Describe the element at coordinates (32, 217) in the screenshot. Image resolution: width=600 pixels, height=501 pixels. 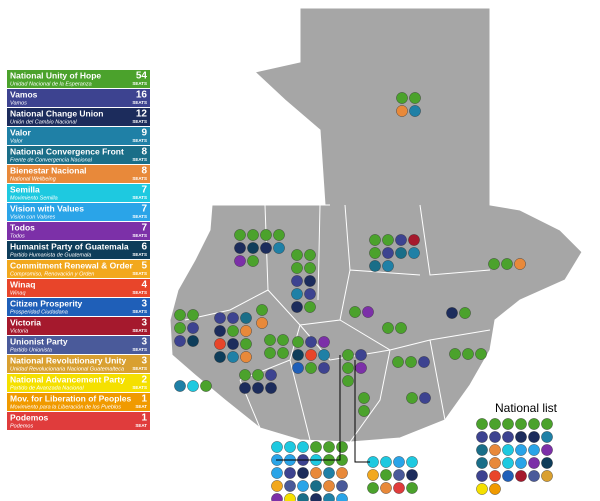
I see `party-subtitle: Visión con Valores` at that location.